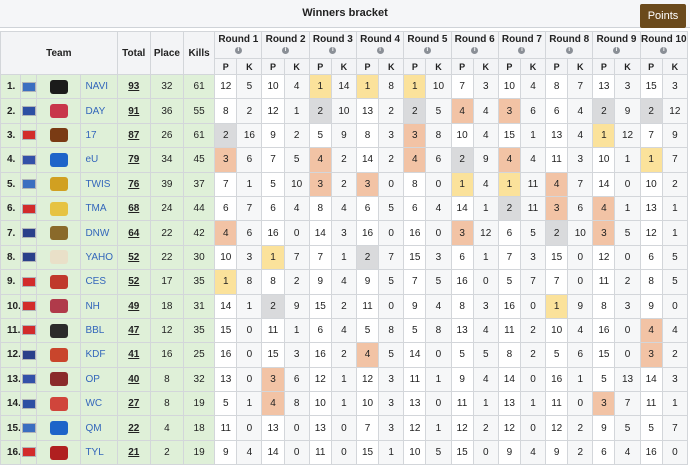 This screenshot has width=690, height=467. What do you see at coordinates (99, 160) in the screenshot?
I see `team-name-link: eU` at bounding box center [99, 160].